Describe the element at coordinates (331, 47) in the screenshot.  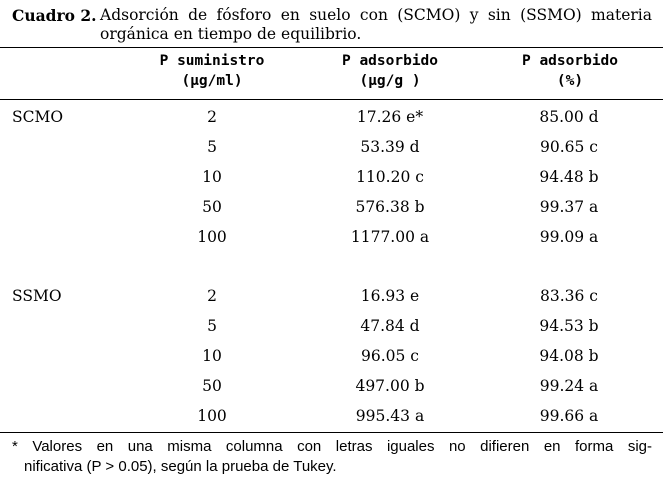
I see `top-rule` at that location.